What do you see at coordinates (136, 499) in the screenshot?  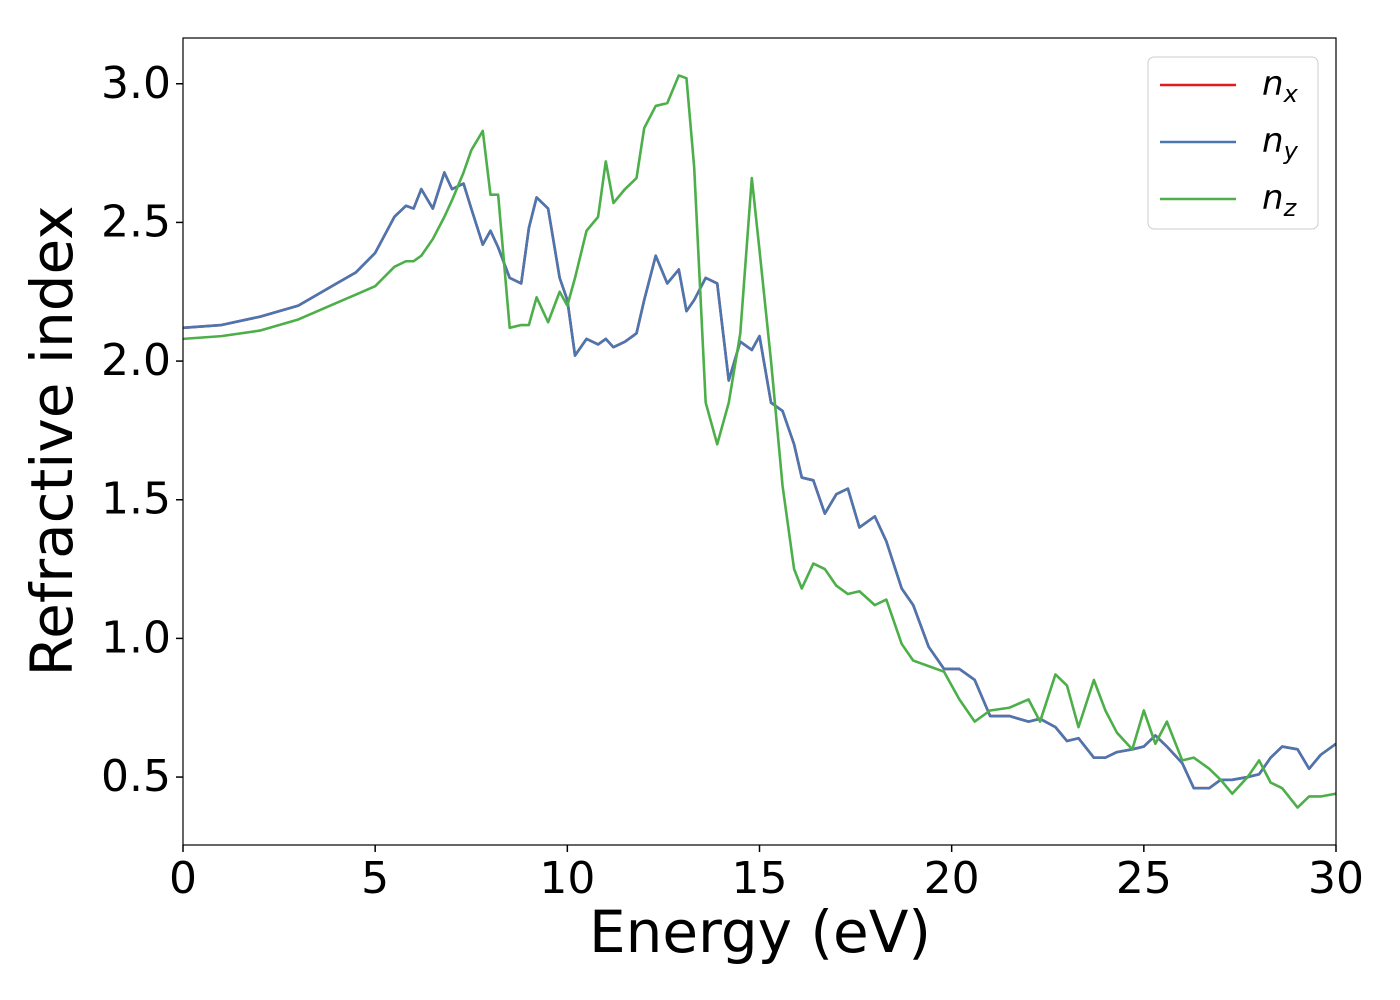 I see `y-tick-label: 1.5` at bounding box center [136, 499].